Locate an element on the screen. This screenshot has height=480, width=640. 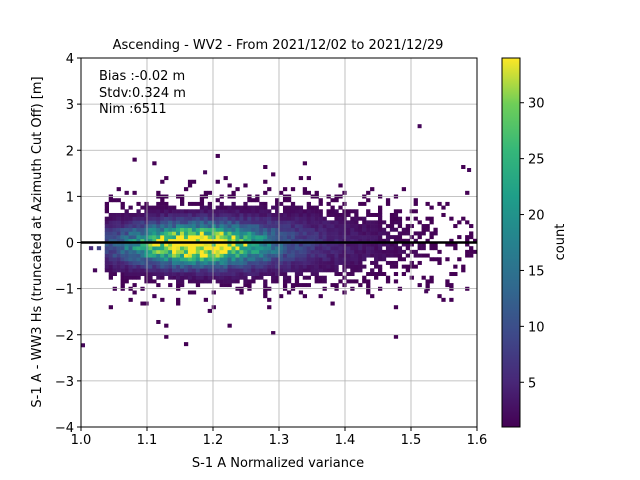
colorbar-tick-label: 30 is located at coordinates (536, 104).